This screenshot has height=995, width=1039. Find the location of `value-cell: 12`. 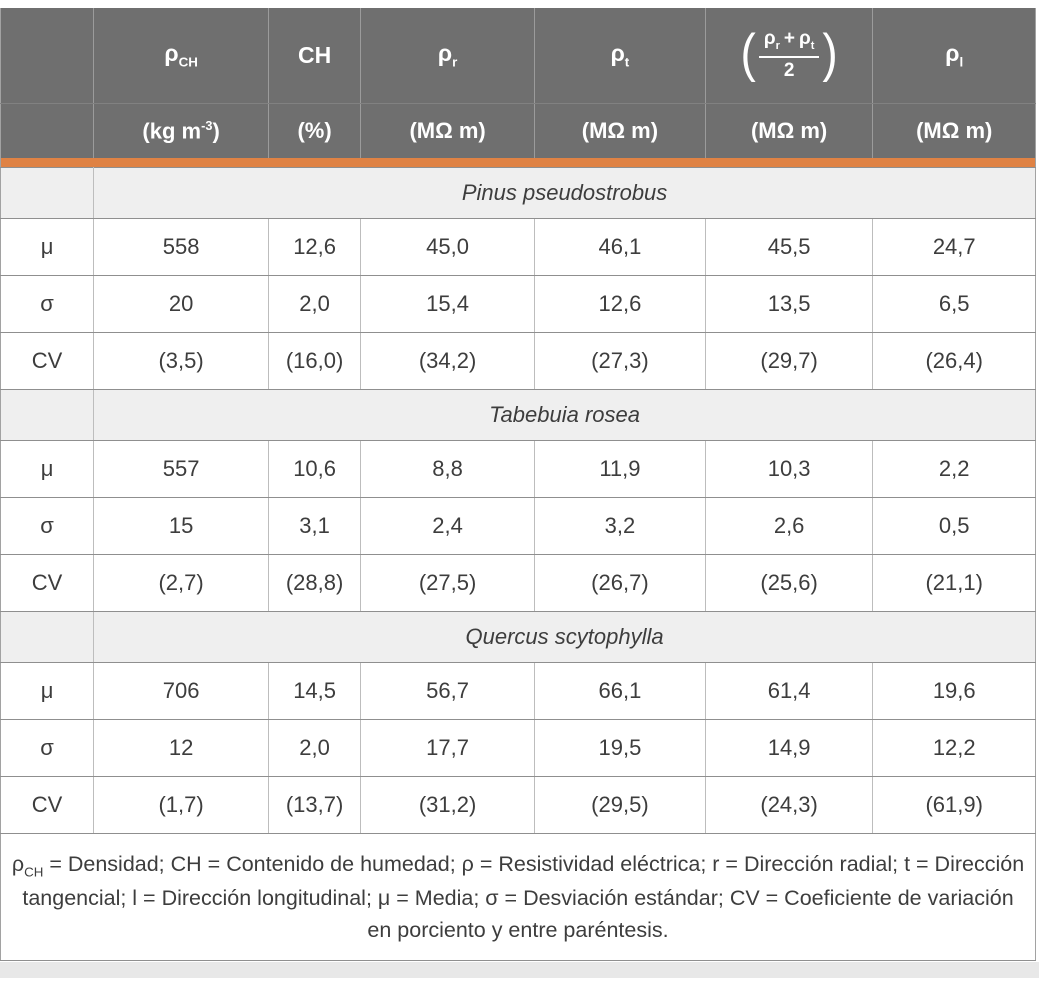

value-cell: 12 is located at coordinates (181, 747).